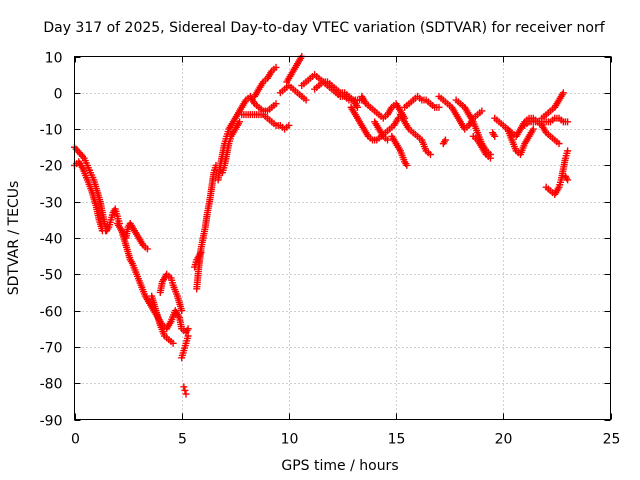 The image size is (640, 480). Describe the element at coordinates (51, 422) in the screenshot. I see `y-tick-label: -90` at that location.